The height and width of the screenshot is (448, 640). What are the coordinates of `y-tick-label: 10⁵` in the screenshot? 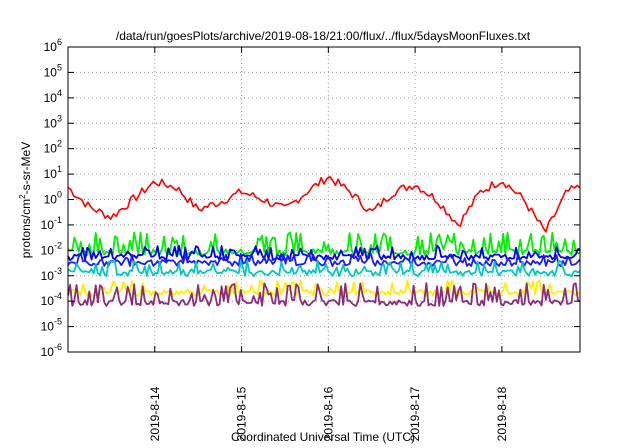 It's located at (53, 70).